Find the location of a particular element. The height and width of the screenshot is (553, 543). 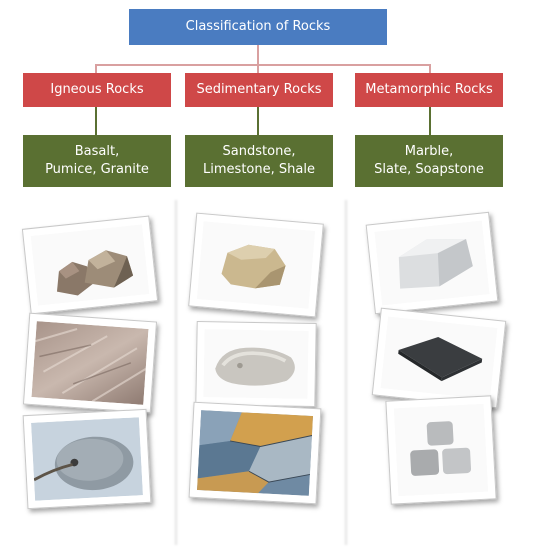

basalt-photo is located at coordinates (90, 265).